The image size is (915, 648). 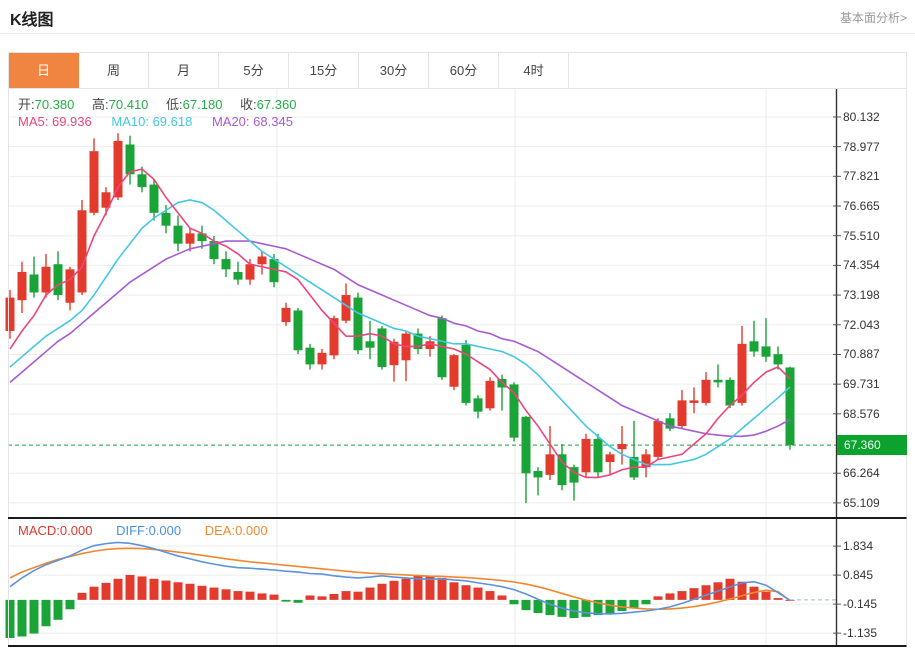 I want to click on price-axis-label: 66.264, so click(x=861, y=473).